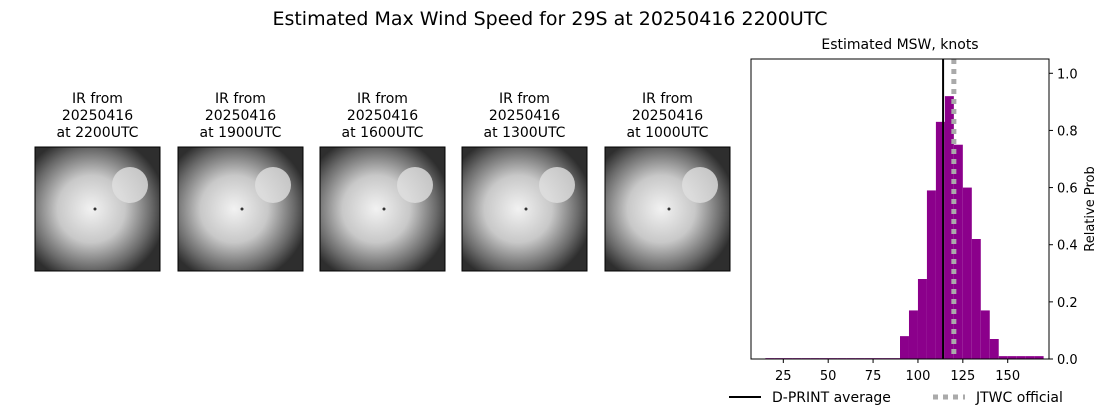 The width and height of the screenshot is (1100, 413). Describe the element at coordinates (1067, 74) in the screenshot. I see `y-tick-label: 1.0` at that location.